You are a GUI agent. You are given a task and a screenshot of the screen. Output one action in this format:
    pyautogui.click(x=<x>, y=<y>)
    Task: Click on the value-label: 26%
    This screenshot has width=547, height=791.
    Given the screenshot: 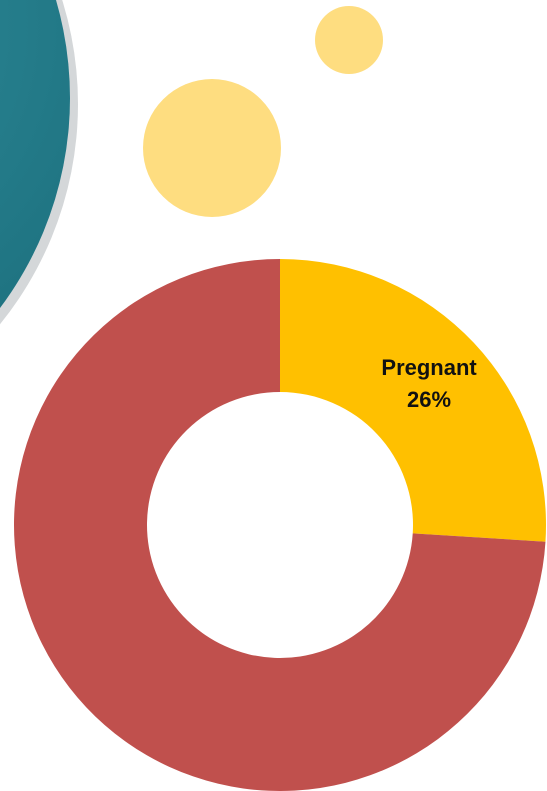 What is the action you would take?
    pyautogui.click(x=429, y=399)
    